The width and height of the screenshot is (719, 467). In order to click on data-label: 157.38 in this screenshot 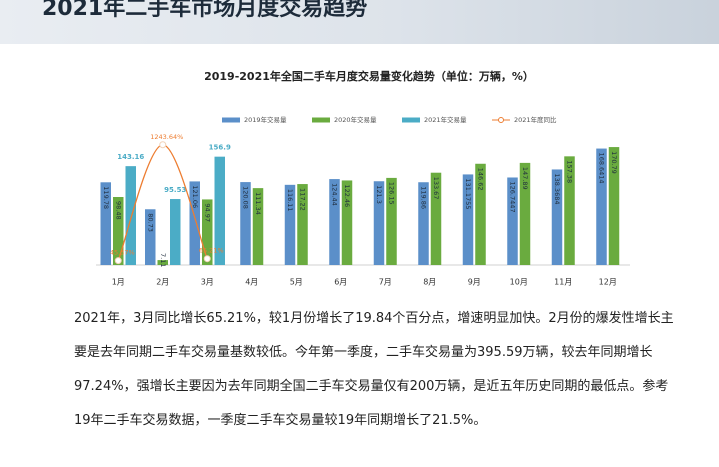, I will do `click(570, 171)`.